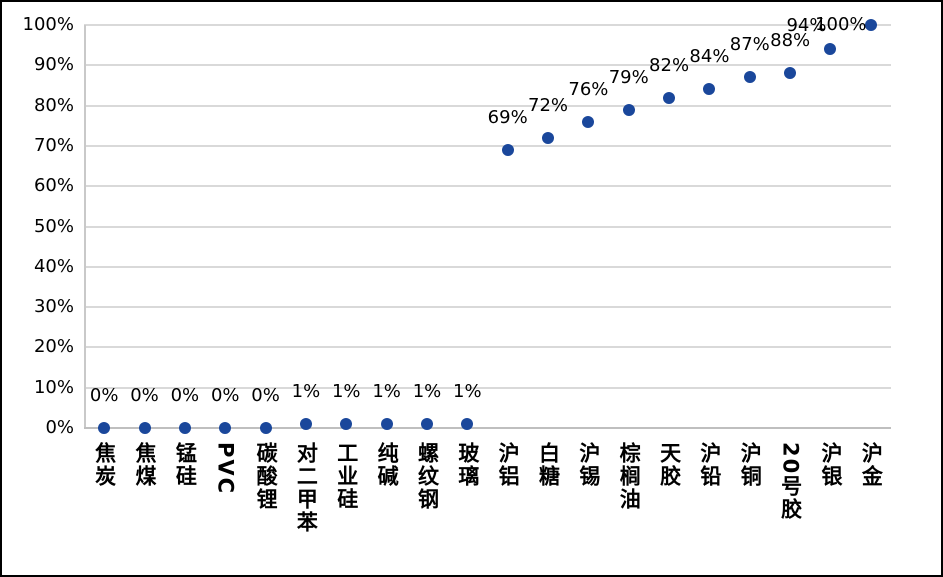 This screenshot has width=943, height=577. I want to click on x-axis-category-label: PVC, so click(225, 469).